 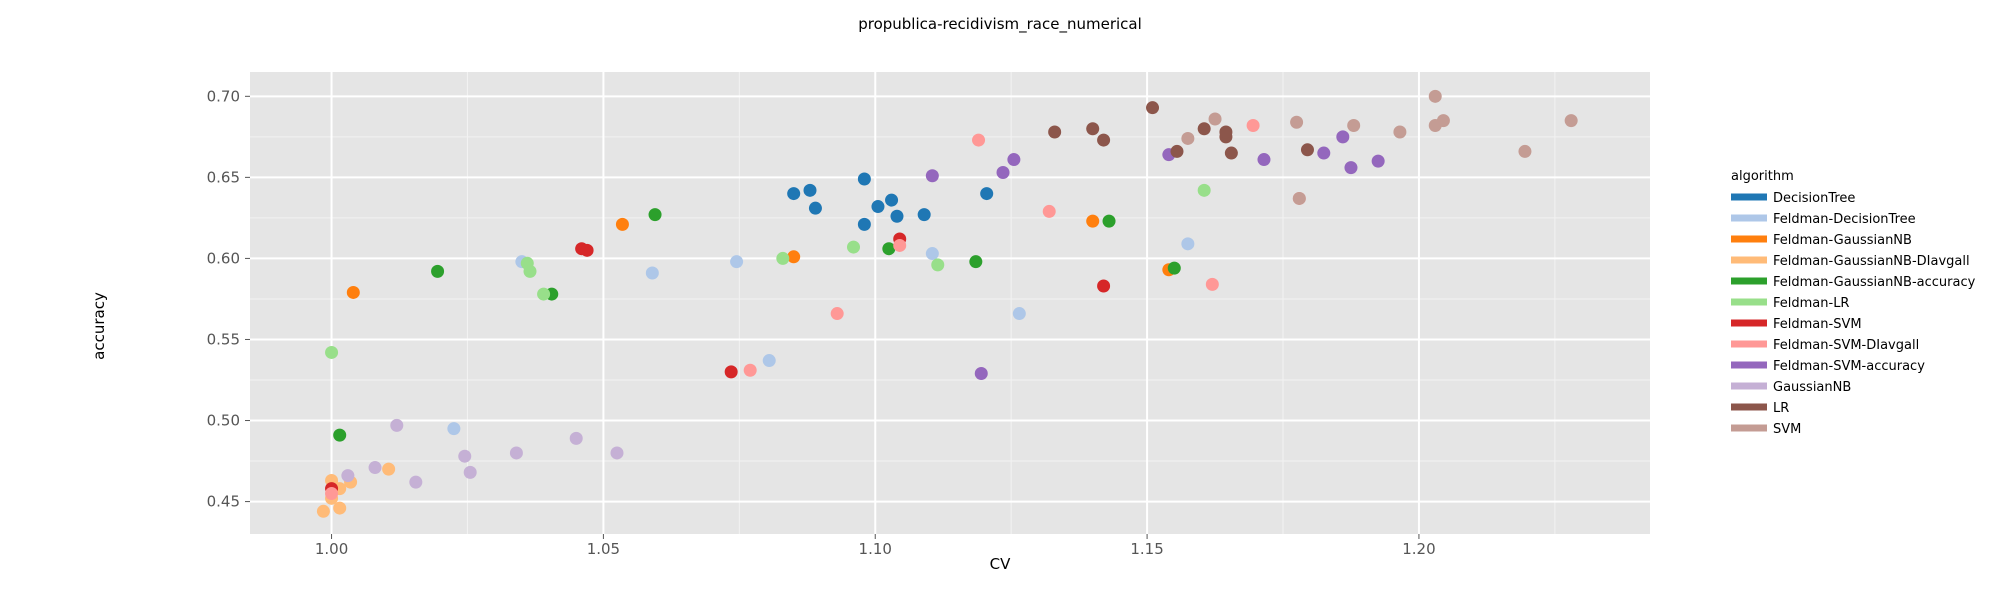 What do you see at coordinates (99, 326) in the screenshot?
I see `y-axis-label: accuracy` at bounding box center [99, 326].